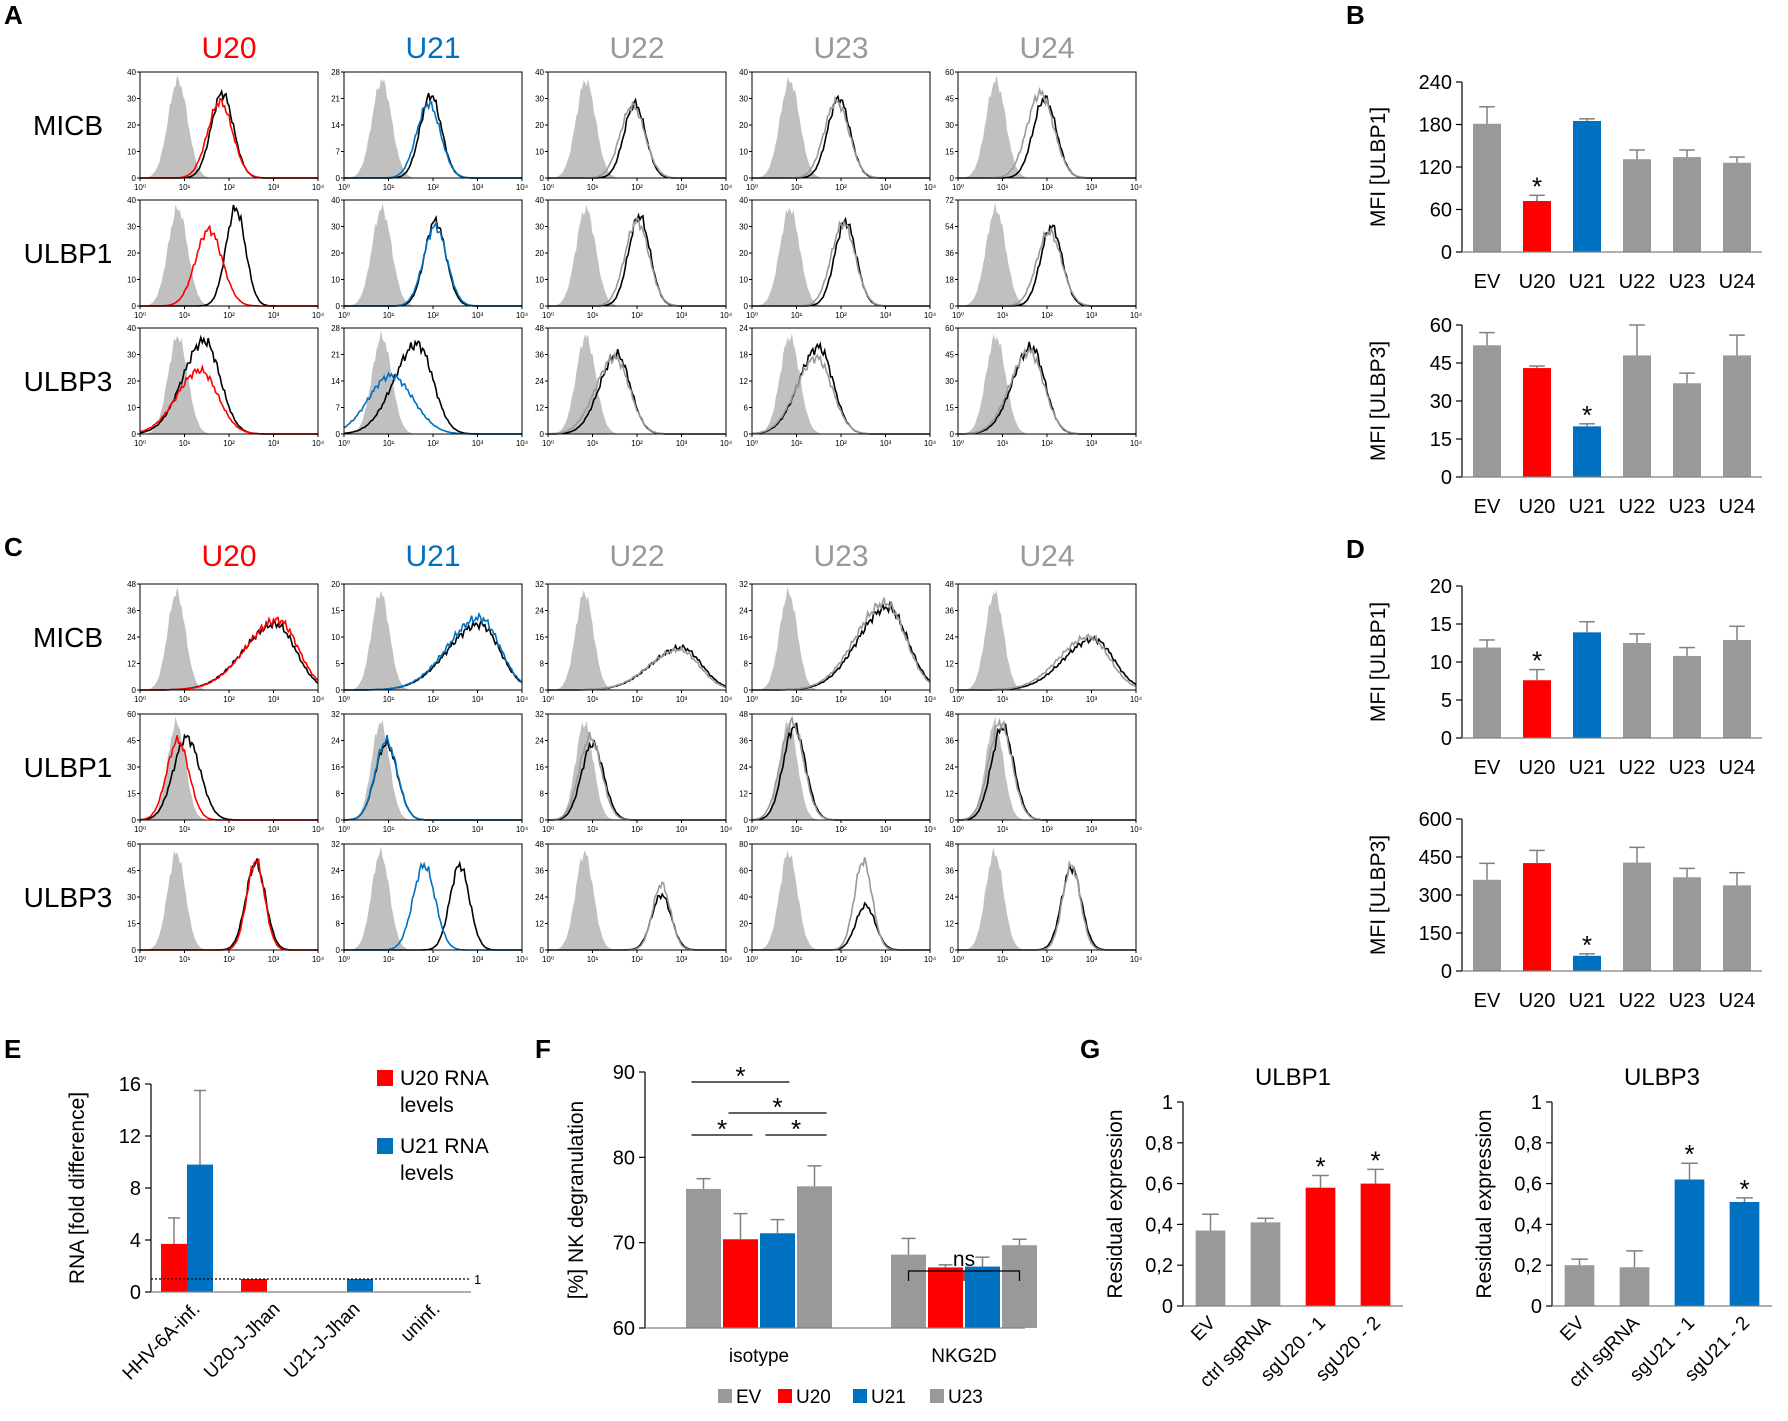 The image size is (1788, 1421). Describe the element at coordinates (1044, 386) in the screenshot. I see `a-histogram-ulbp3-u24: 0 15 30 45 60 10⁰ 10¹ 10² 10³ 10⁴` at that location.